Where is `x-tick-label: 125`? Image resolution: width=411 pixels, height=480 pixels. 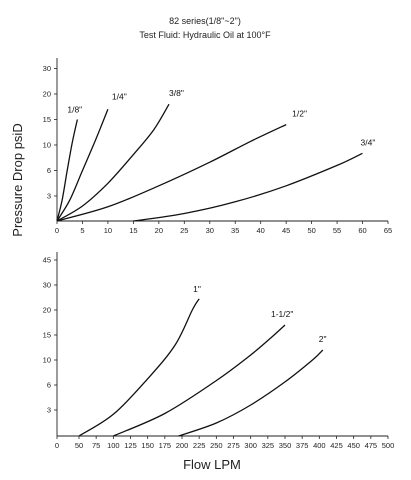
x-tick-label: 125 is located at coordinates (130, 445).